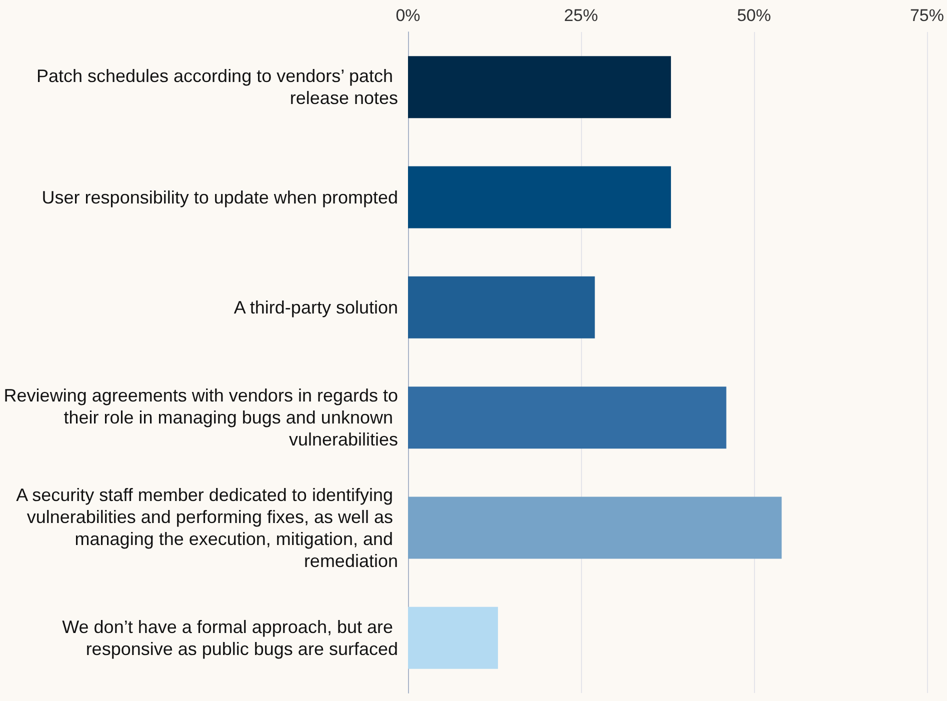  I want to click on y-tick-label: A third-party solution, so click(316, 307).